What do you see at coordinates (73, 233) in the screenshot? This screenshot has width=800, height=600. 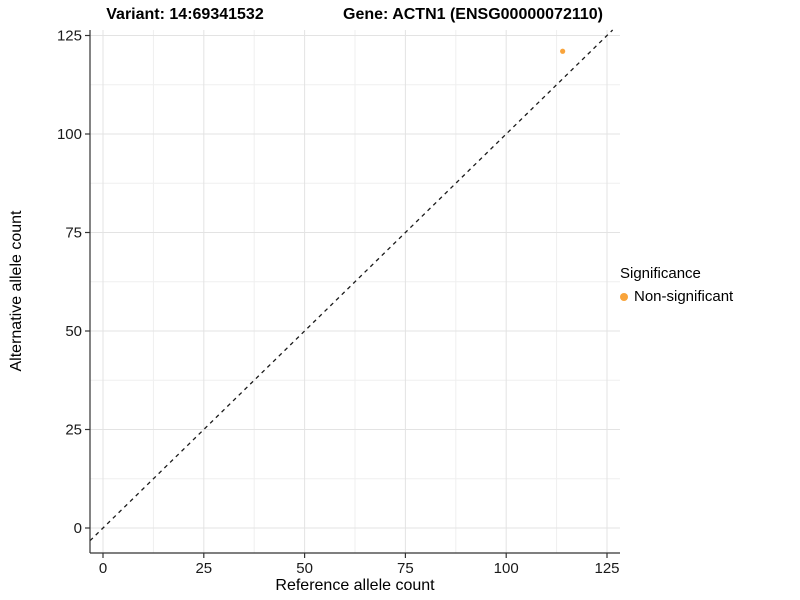 I see `y-tick-label: 75` at bounding box center [73, 233].